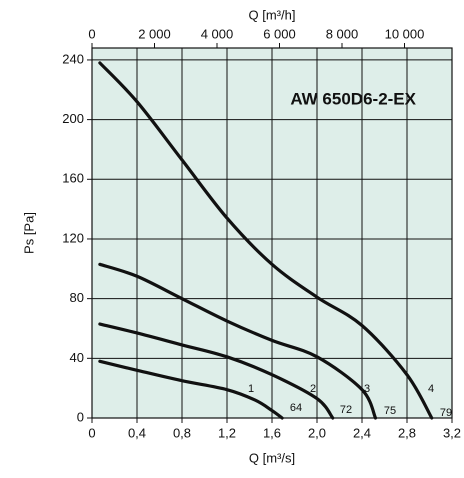  Describe the element at coordinates (77, 297) in the screenshot. I see `y-tick-label: 80` at that location.